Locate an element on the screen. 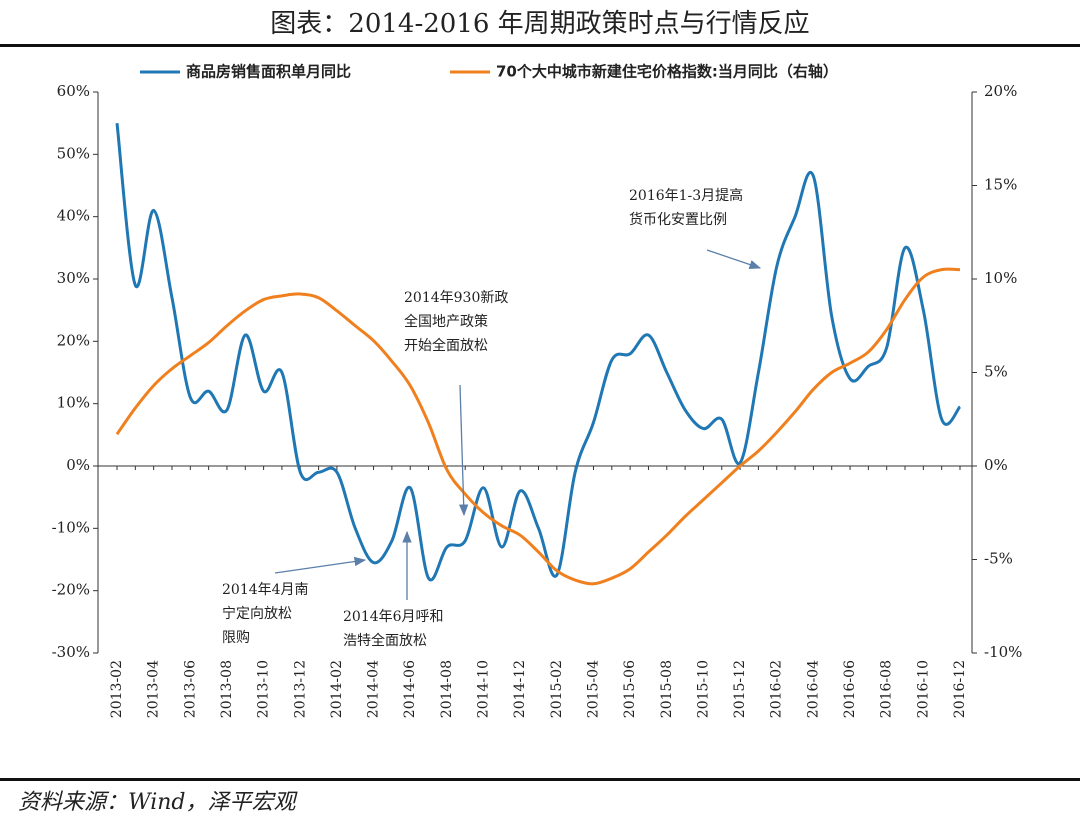  x-tick-label: 2013-08 is located at coordinates (227, 689).